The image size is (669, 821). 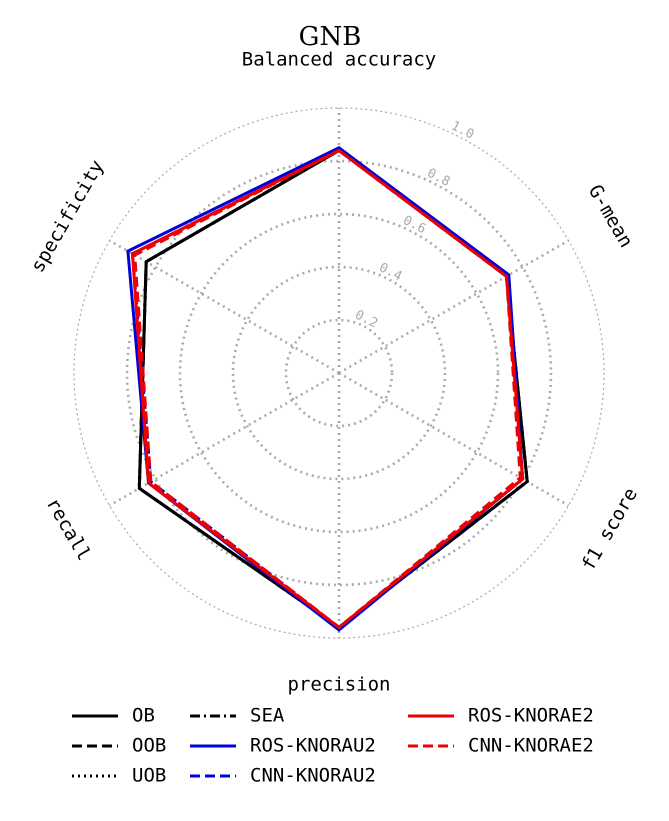 I want to click on legend-label: UOB, so click(x=149, y=776).